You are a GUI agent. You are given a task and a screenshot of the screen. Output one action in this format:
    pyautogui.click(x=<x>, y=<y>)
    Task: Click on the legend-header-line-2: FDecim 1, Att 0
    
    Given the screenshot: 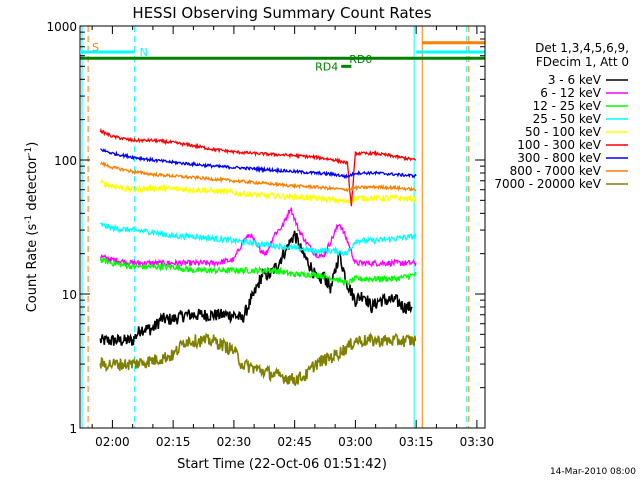 What is the action you would take?
    pyautogui.click(x=582, y=62)
    